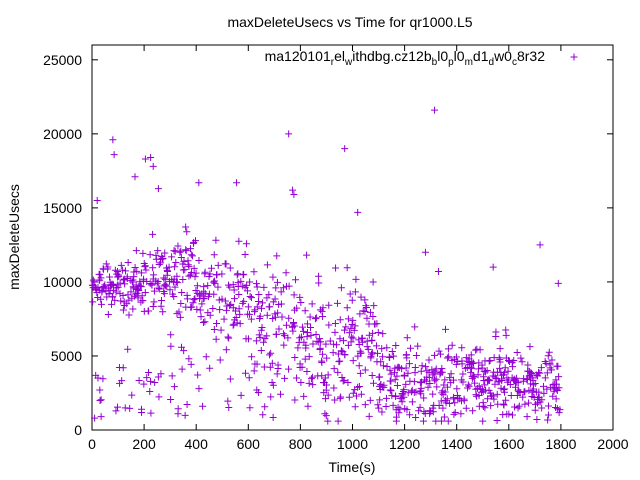  I want to click on legend-marker-plus-icon, so click(574, 57).